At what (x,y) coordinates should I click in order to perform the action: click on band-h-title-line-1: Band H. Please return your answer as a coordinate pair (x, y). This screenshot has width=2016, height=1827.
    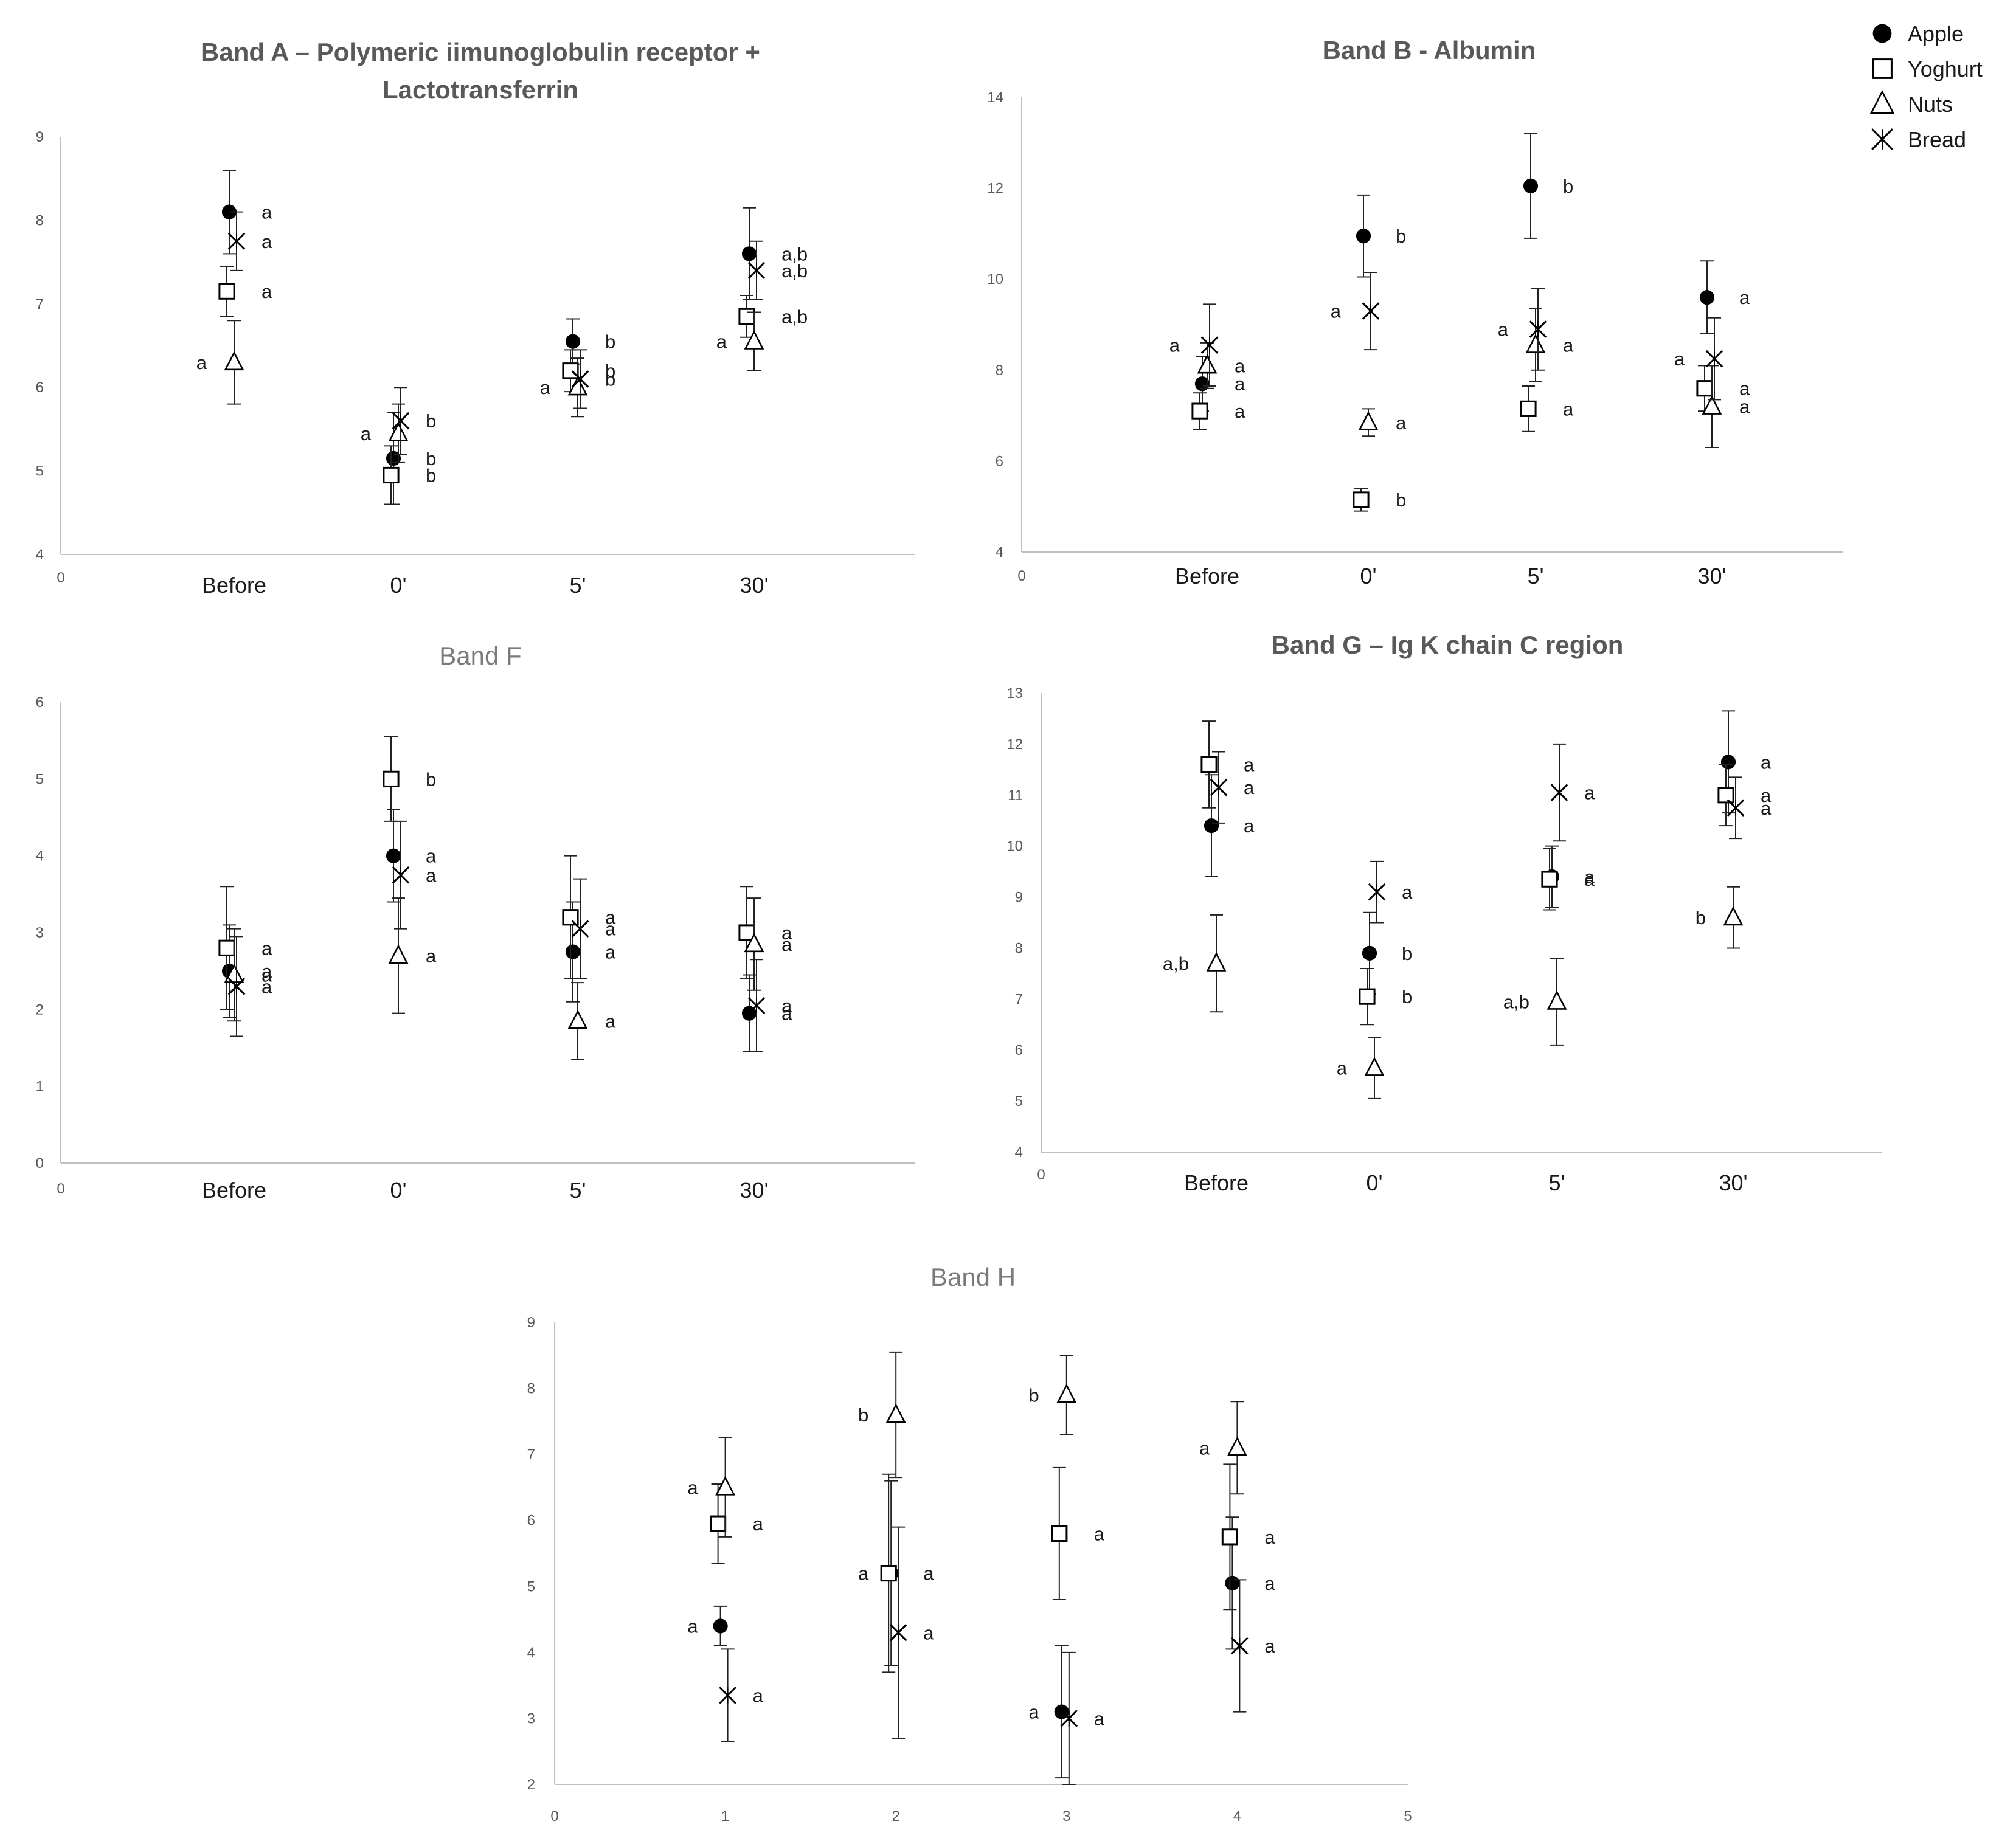
    Looking at the image, I should click on (973, 1277).